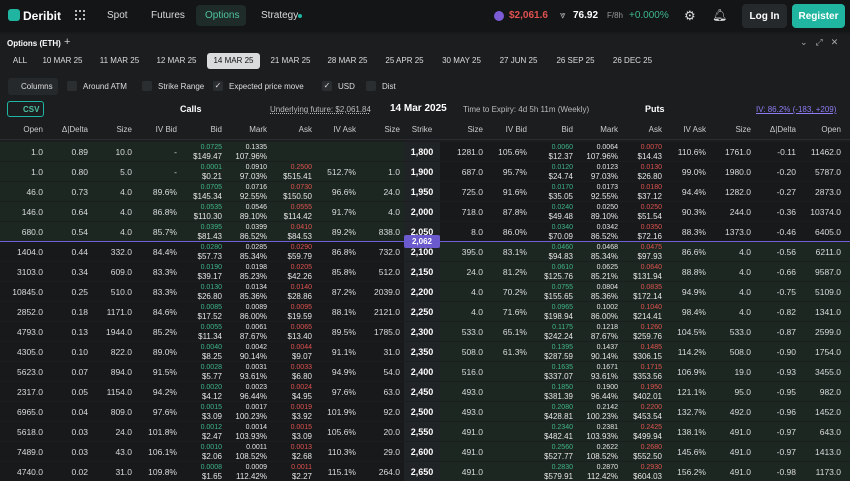  I want to click on price-eth: 0.1437, so click(607, 347).